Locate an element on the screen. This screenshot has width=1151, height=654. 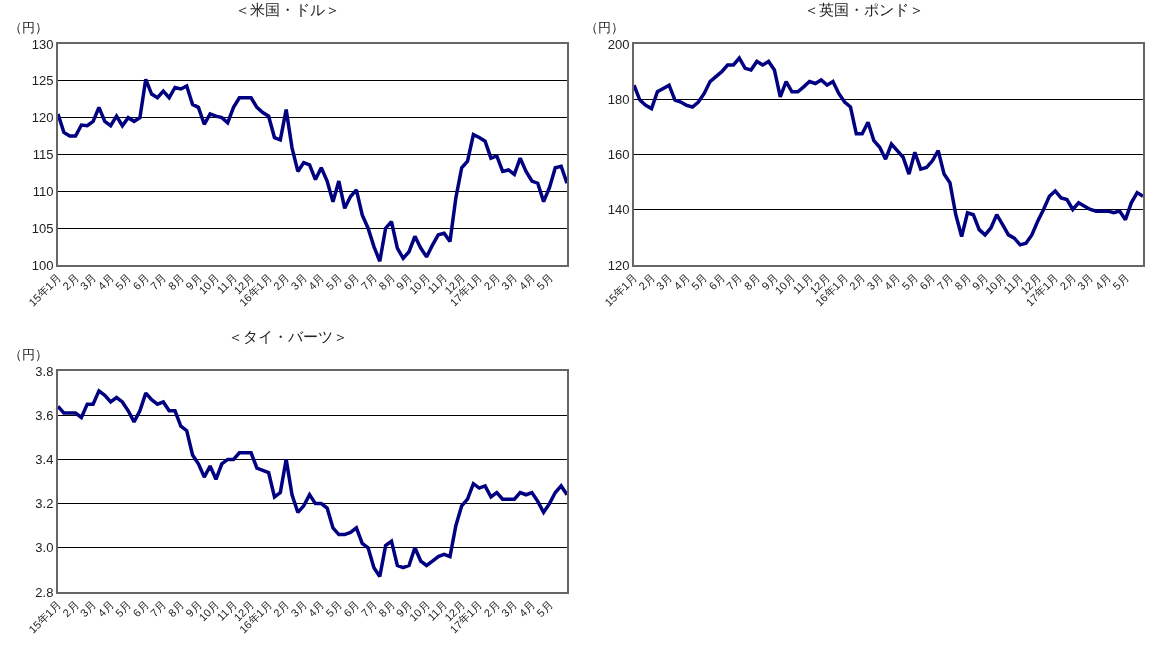
y-tick-label: 3.8 is located at coordinates (44, 371).